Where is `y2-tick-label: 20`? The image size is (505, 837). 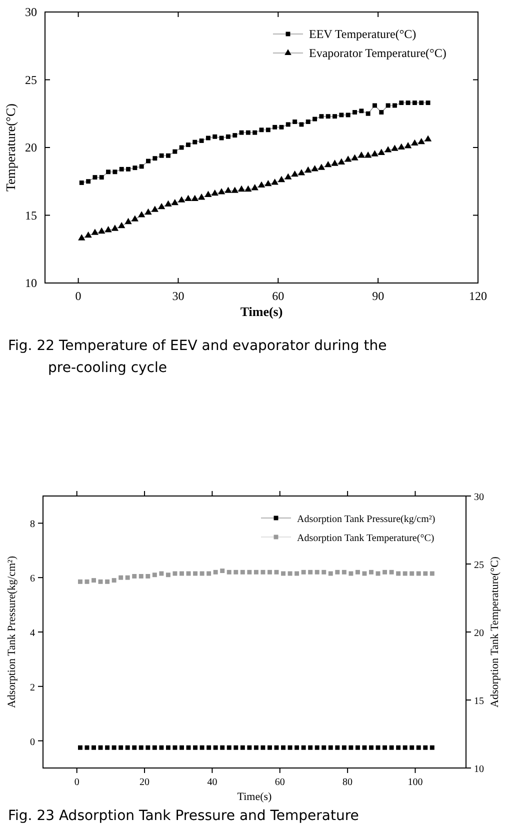 y2-tick-label: 20 is located at coordinates (479, 633).